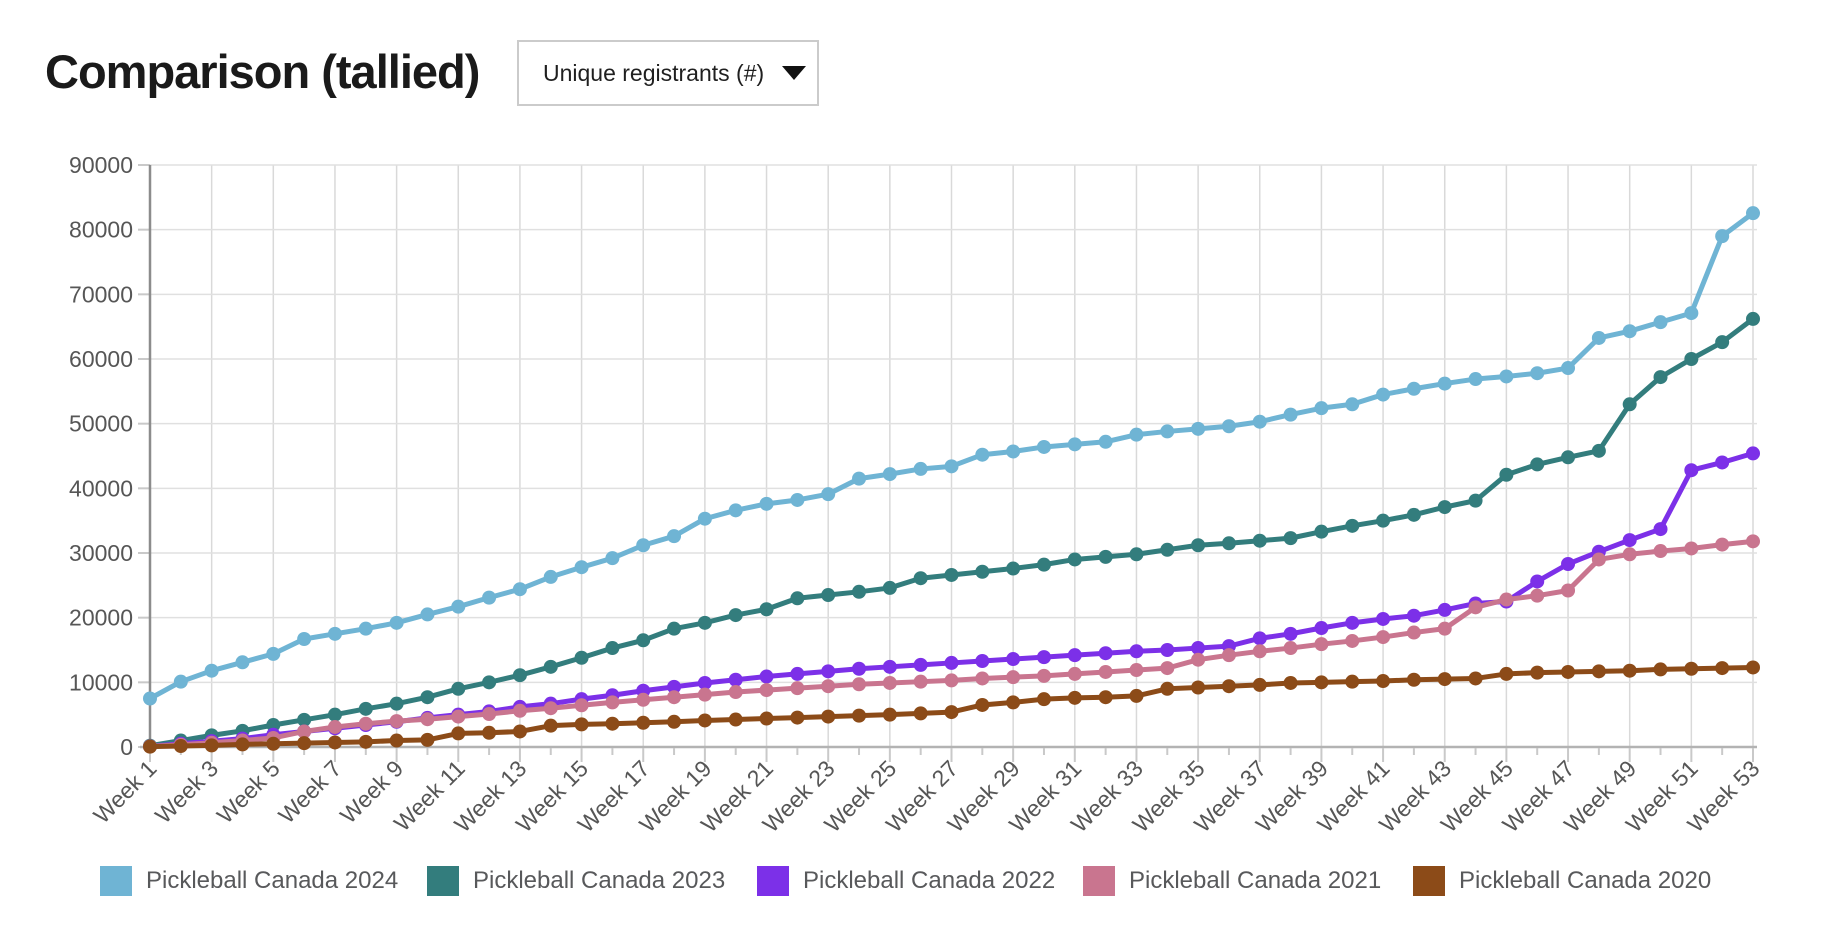  What do you see at coordinates (443, 881) in the screenshot?
I see `legend-swatch-pickleball-canada-2023` at bounding box center [443, 881].